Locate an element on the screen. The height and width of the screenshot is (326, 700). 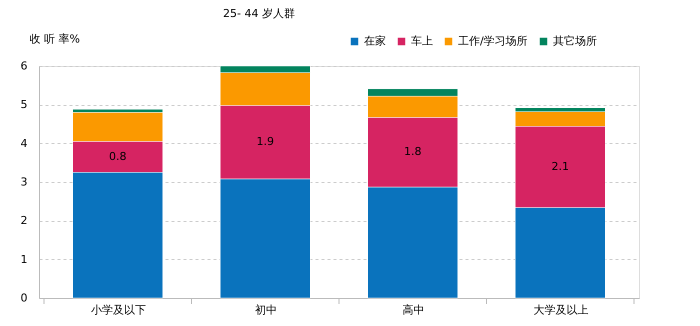
y-tick-label: 4 is located at coordinates (24, 143).